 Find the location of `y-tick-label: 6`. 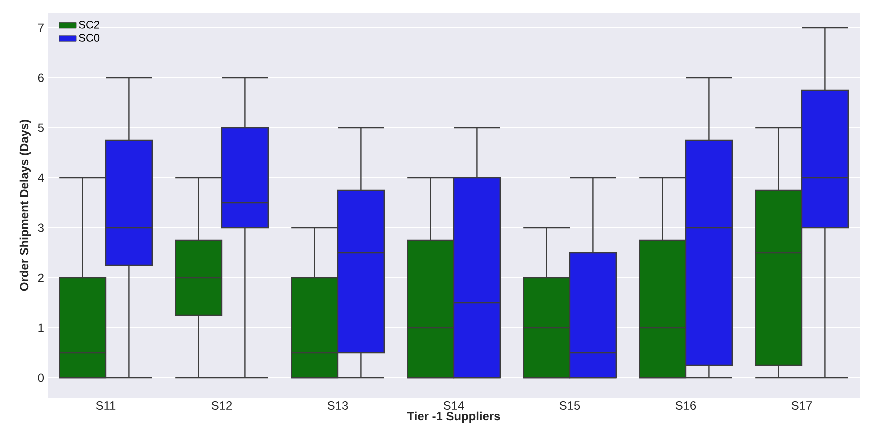

y-tick-label: 6 is located at coordinates (41, 78).